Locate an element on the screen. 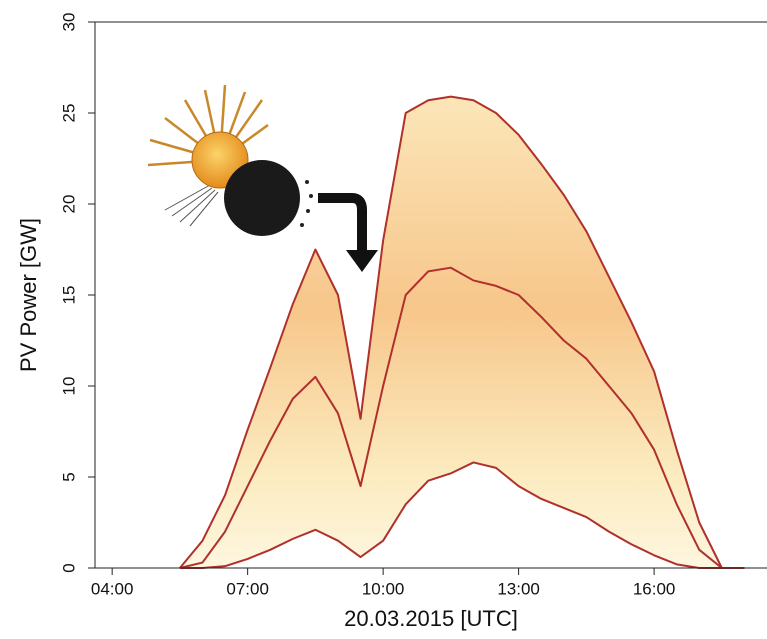 This screenshot has height=639, width=767. sun-icon is located at coordinates (262, 178).